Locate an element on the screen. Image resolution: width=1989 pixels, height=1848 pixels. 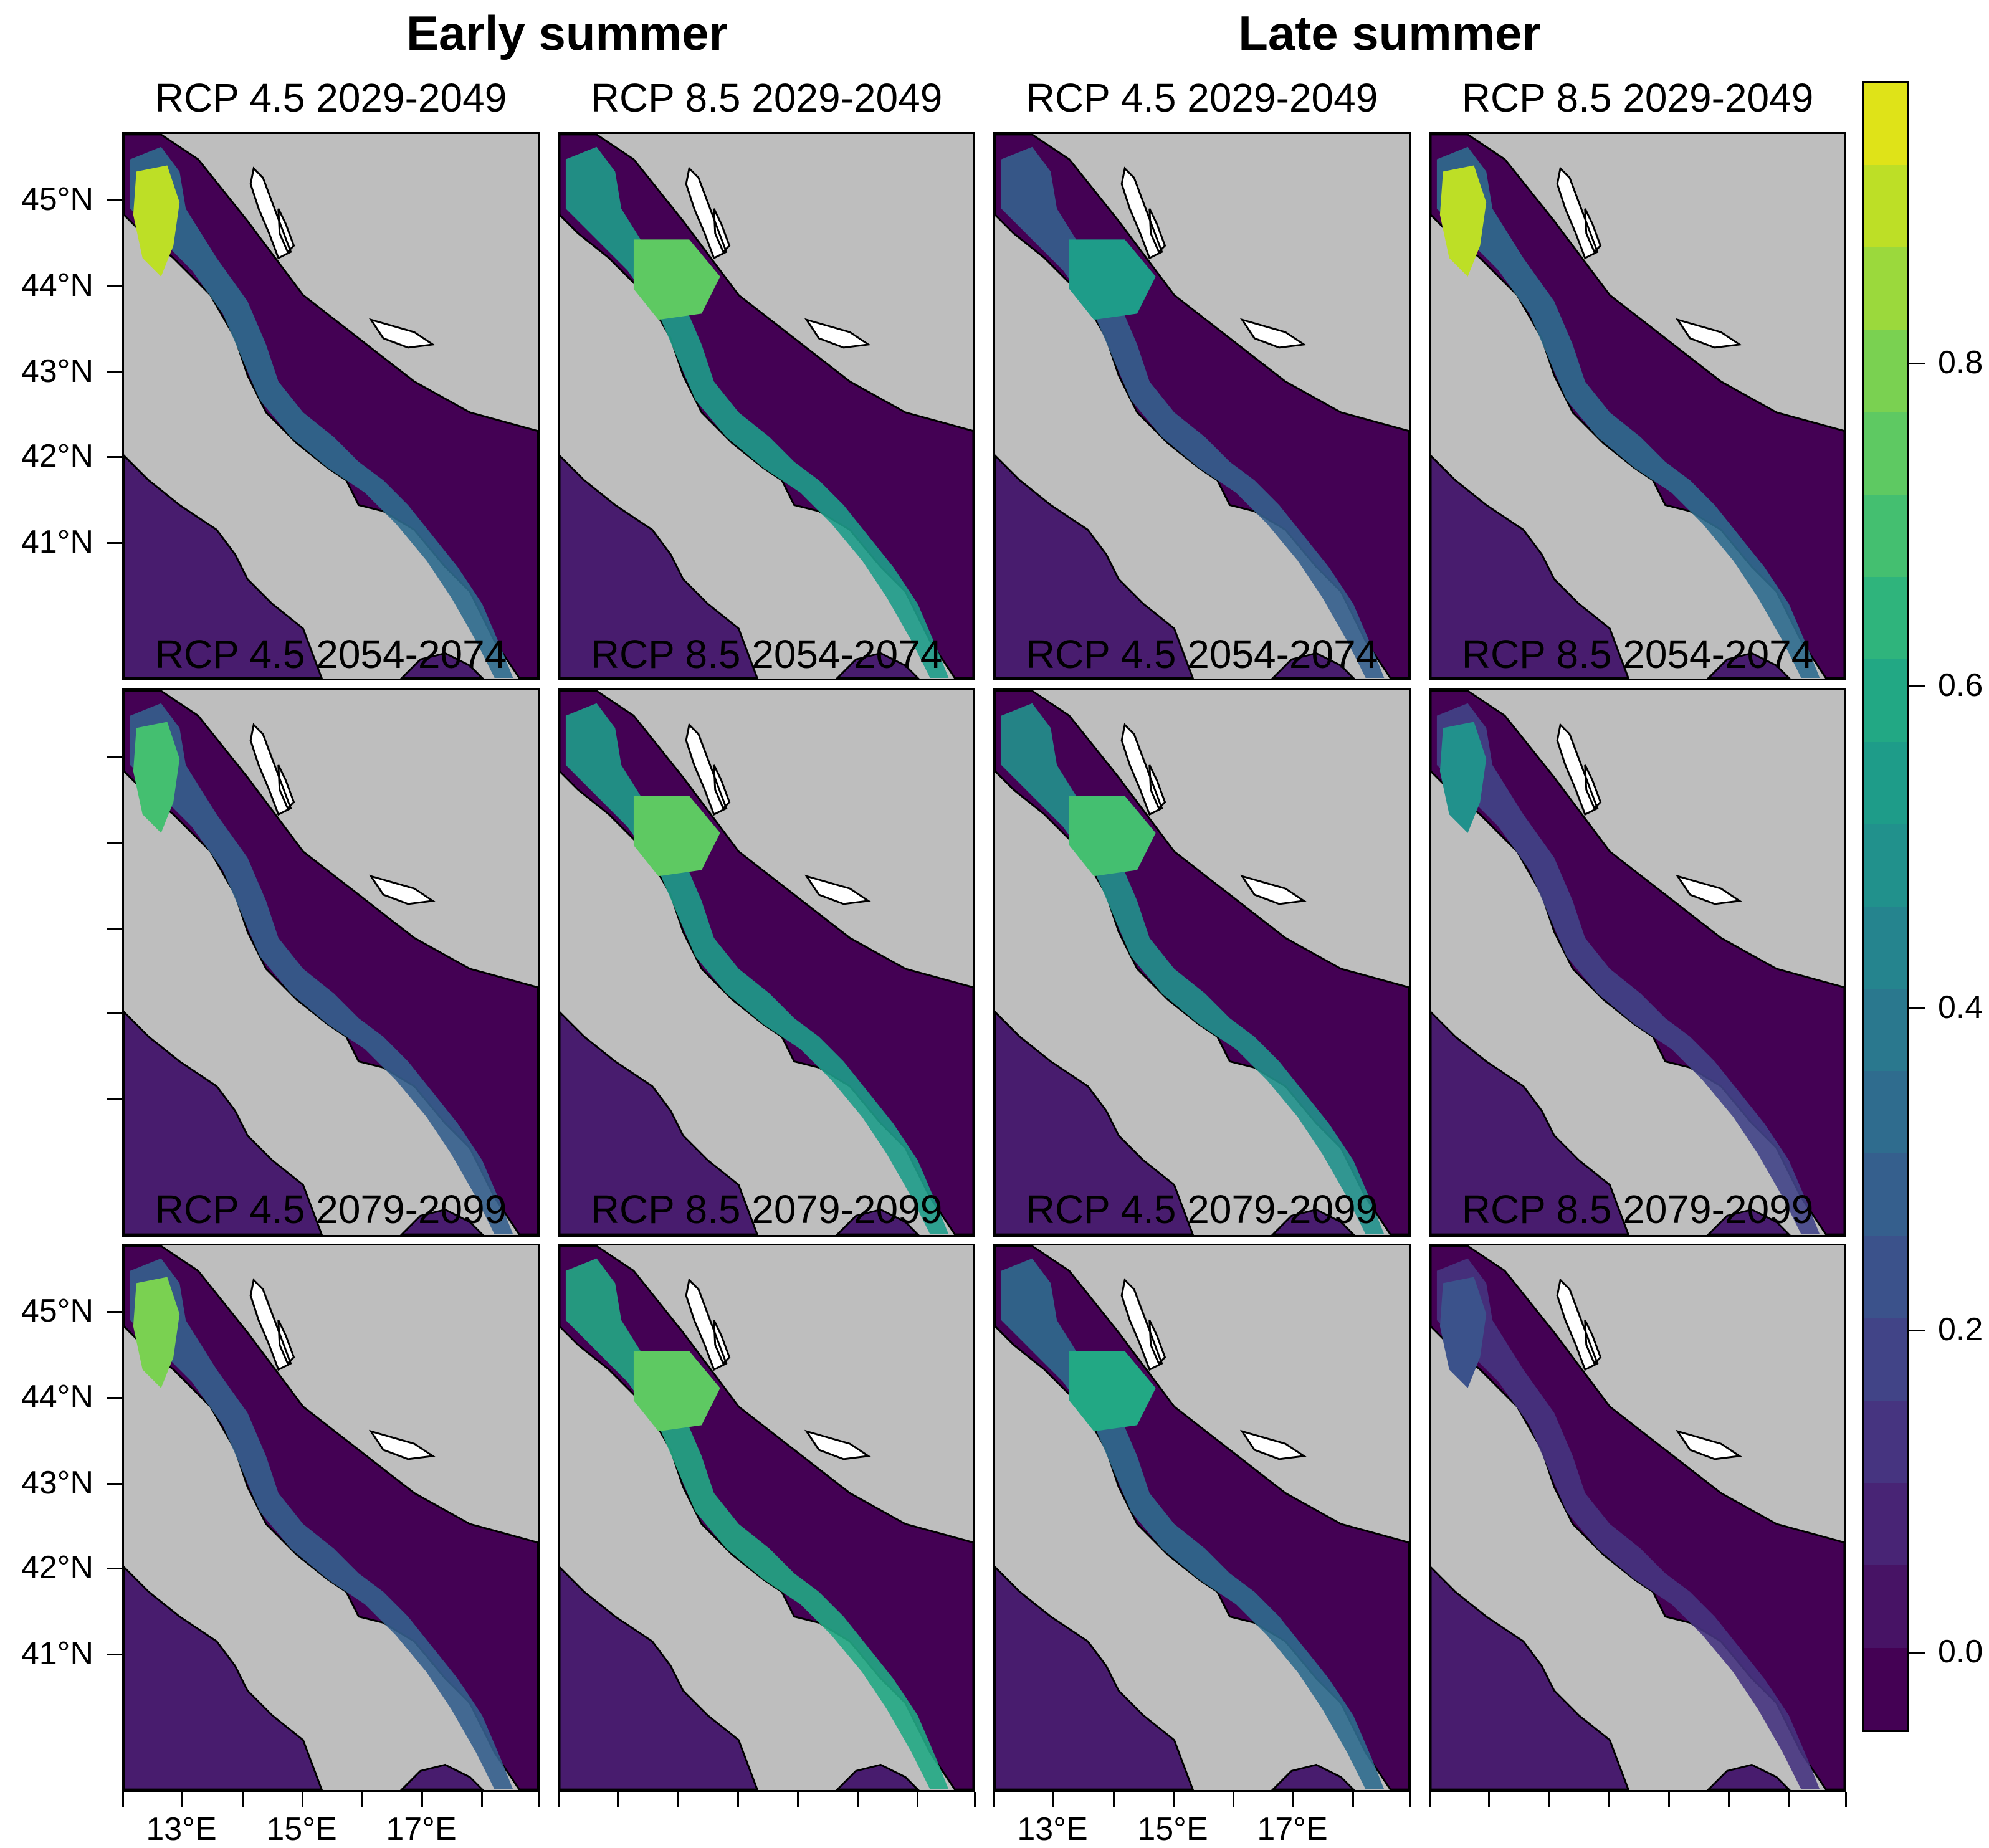
lat-label: 43°N is located at coordinates (57, 1483).